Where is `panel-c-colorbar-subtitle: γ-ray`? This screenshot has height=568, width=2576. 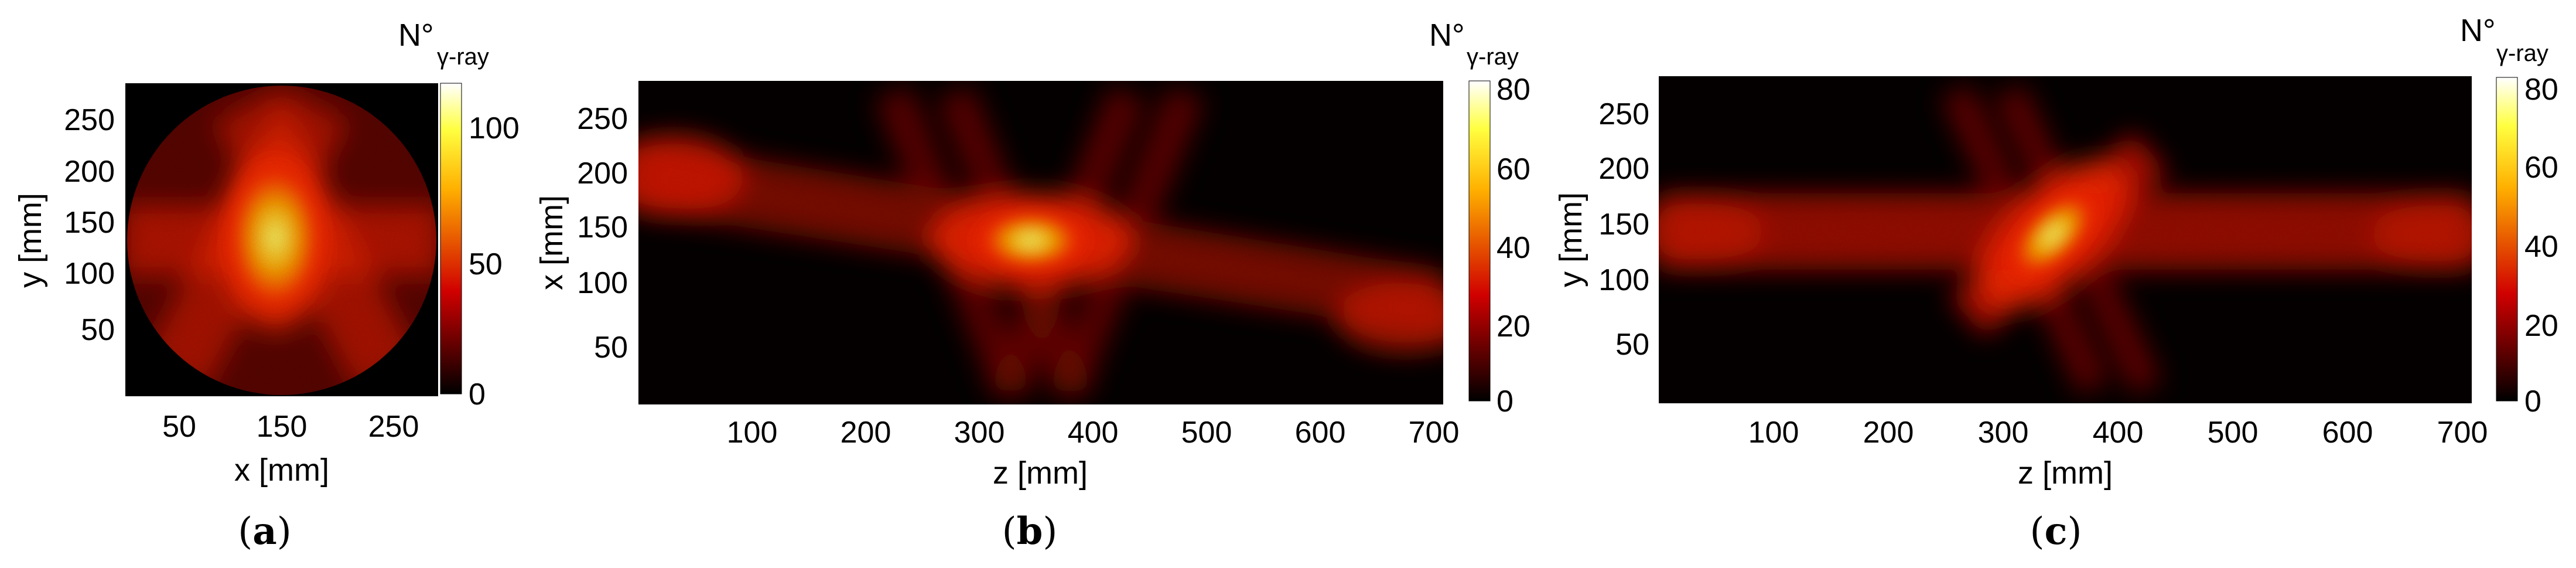 panel-c-colorbar-subtitle: γ-ray is located at coordinates (2522, 53).